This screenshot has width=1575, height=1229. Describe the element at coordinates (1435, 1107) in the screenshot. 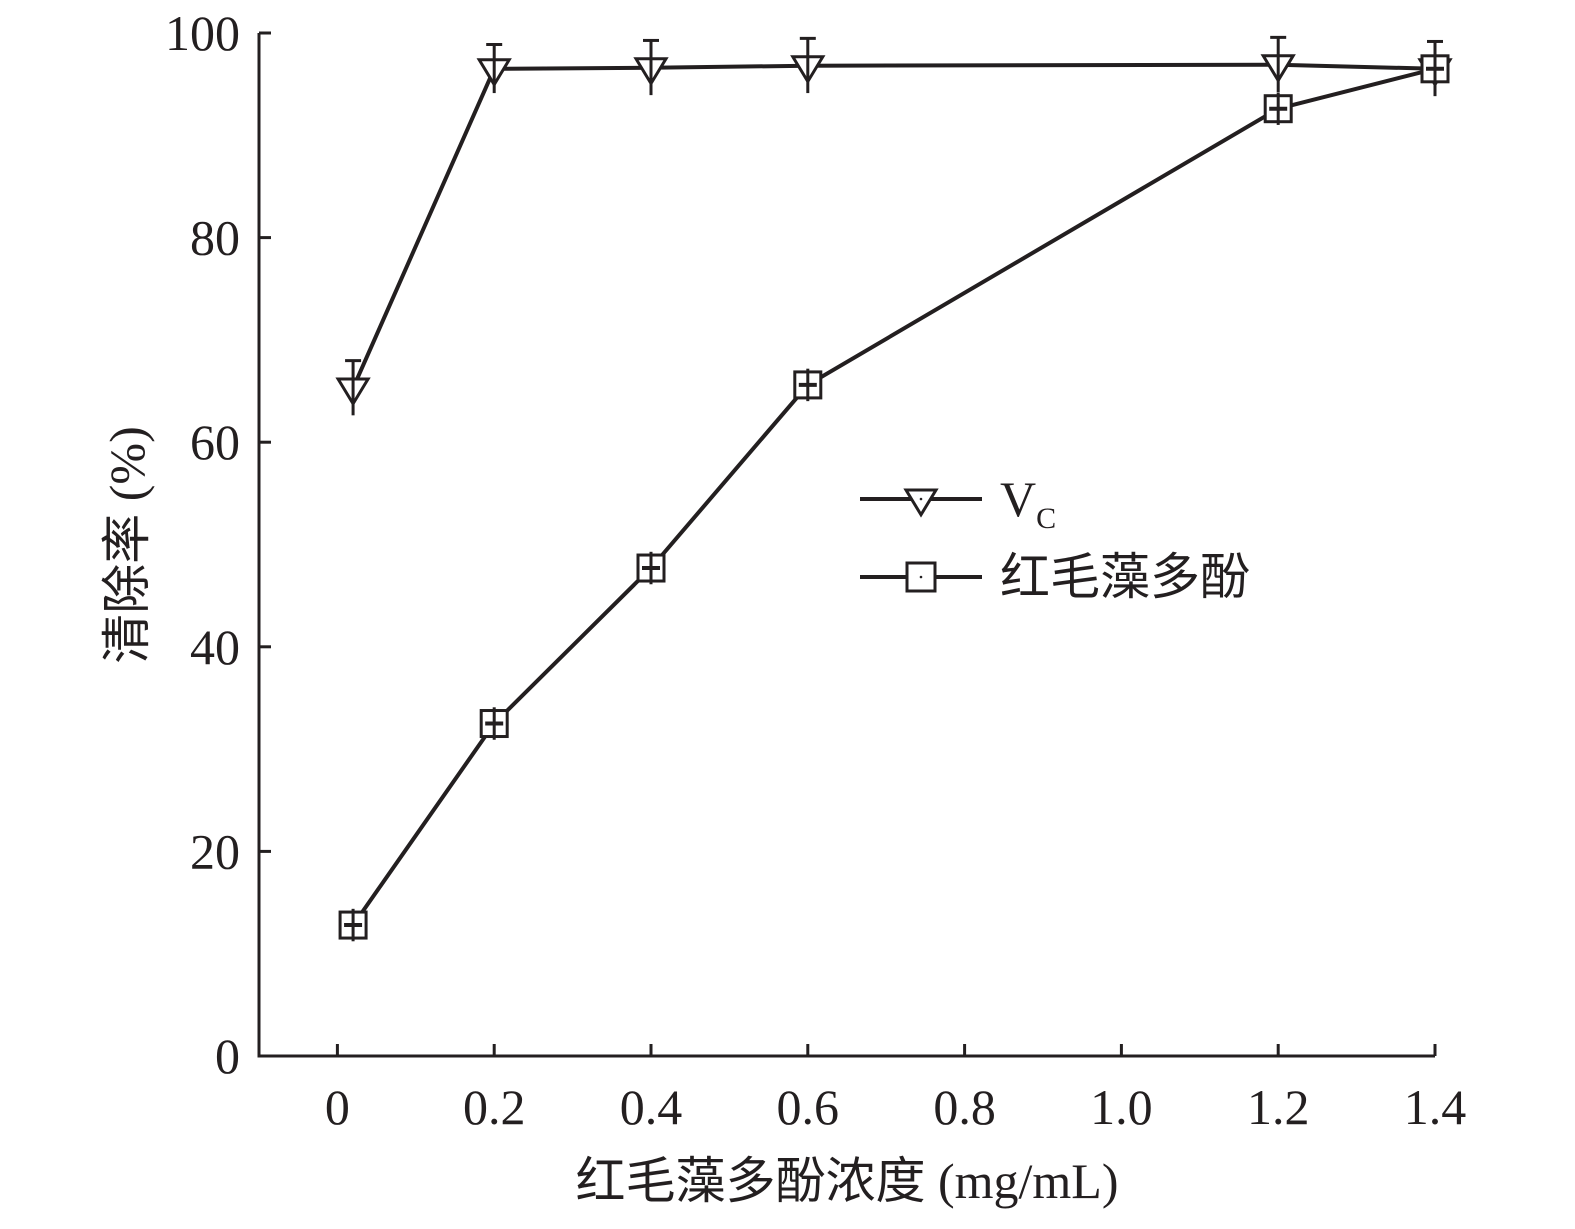

I see `x-tick-label: 1.4` at that location.